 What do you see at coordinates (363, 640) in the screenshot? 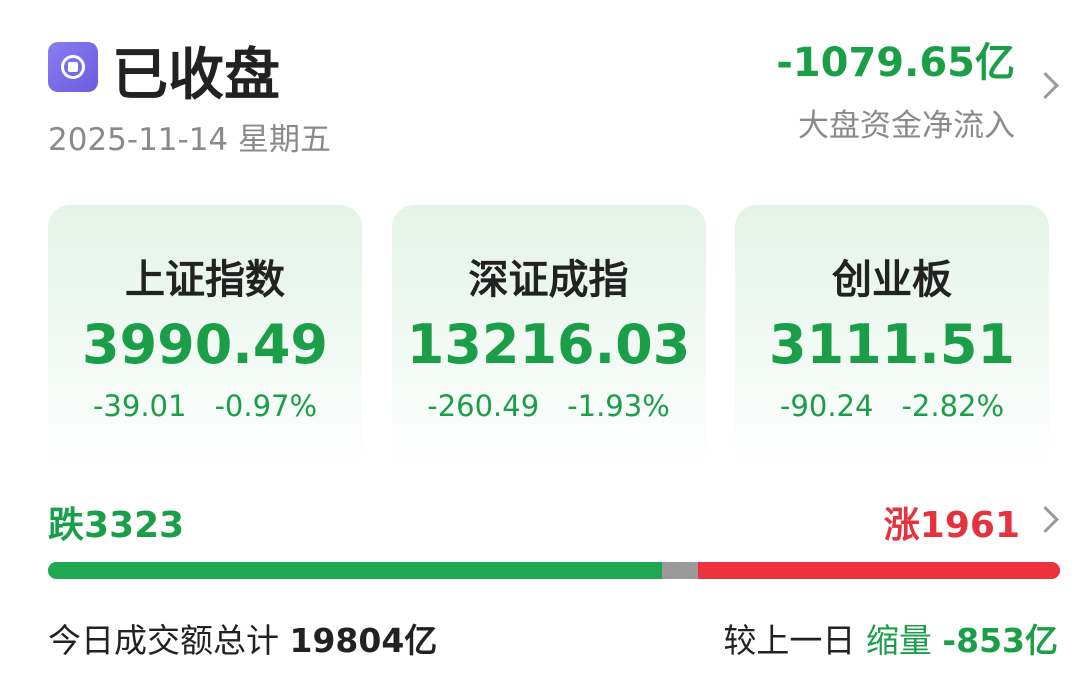
I see `turnover-value: 19804亿` at bounding box center [363, 640].